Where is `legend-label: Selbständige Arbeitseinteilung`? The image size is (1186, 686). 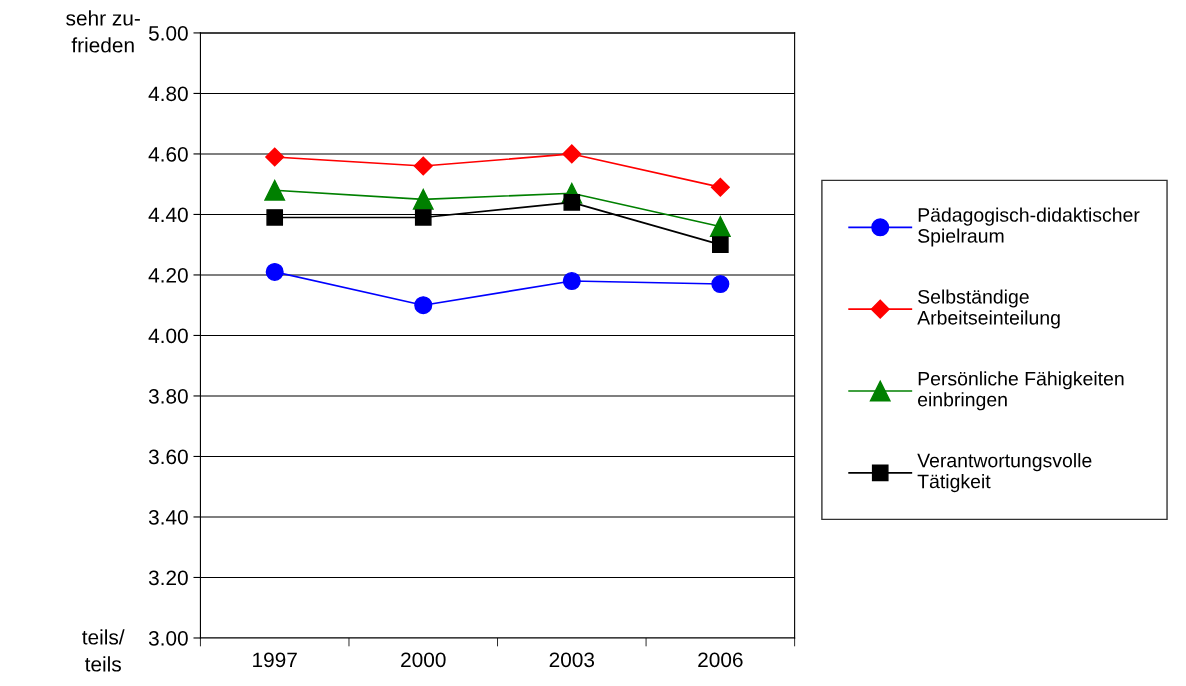
legend-label: Selbständige Arbeitseinteilung is located at coordinates (988, 309).